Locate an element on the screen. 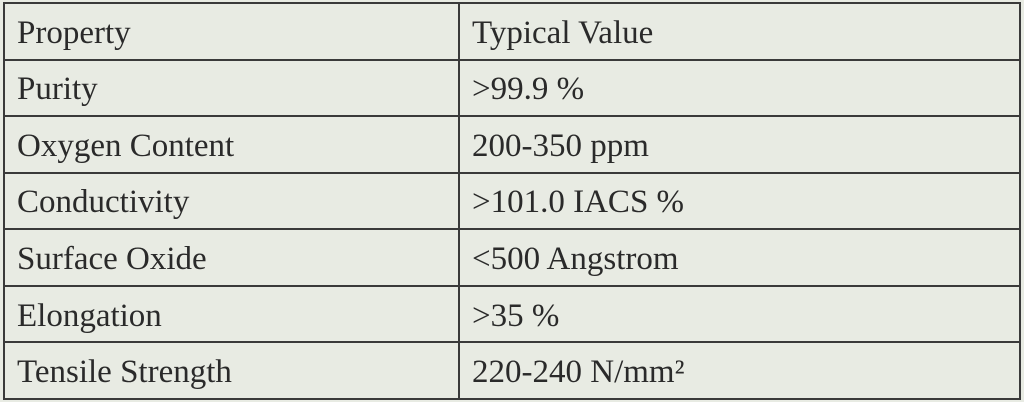 The image size is (1024, 402). property-cell: Purity is located at coordinates (231, 88).